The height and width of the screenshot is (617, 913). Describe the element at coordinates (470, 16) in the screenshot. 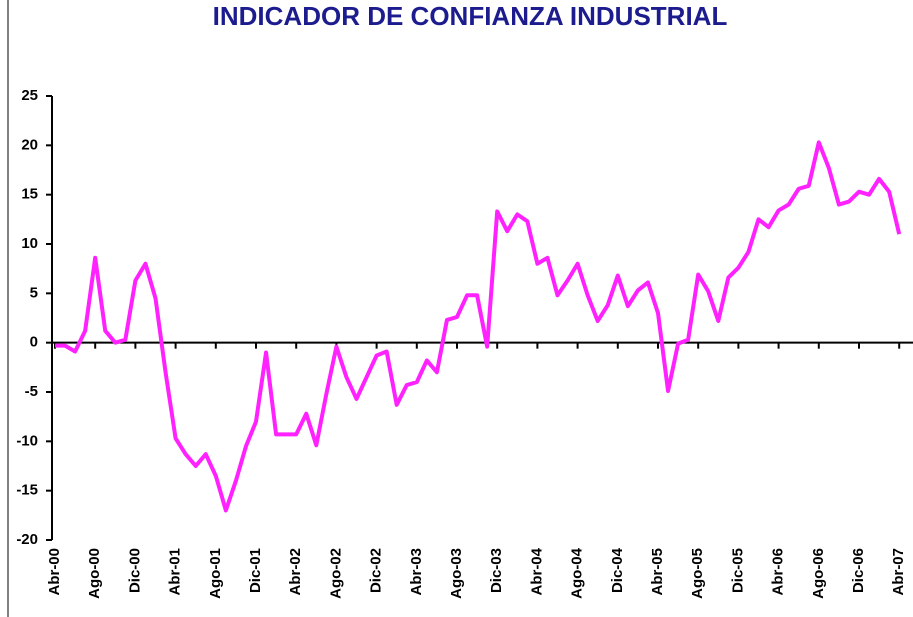

I see `chart-title: INDICADOR DE CONFIANZA INDUSTRIAL` at that location.